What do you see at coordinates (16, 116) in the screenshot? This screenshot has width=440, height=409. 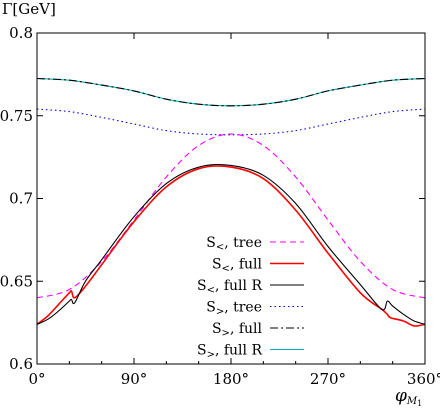 I see `y-tick-label: 0.75` at bounding box center [16, 116].